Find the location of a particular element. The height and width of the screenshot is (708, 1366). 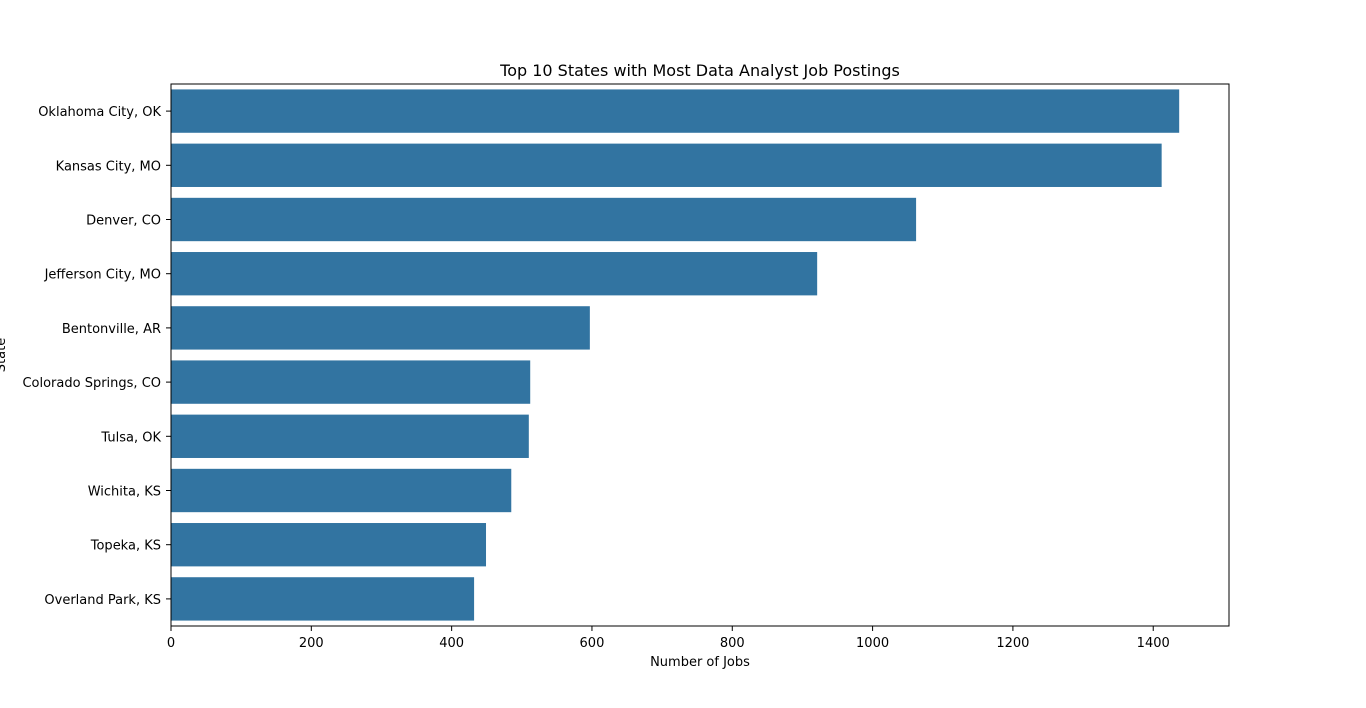

y-tick-label: Jefferson City, MO is located at coordinates (102, 275).